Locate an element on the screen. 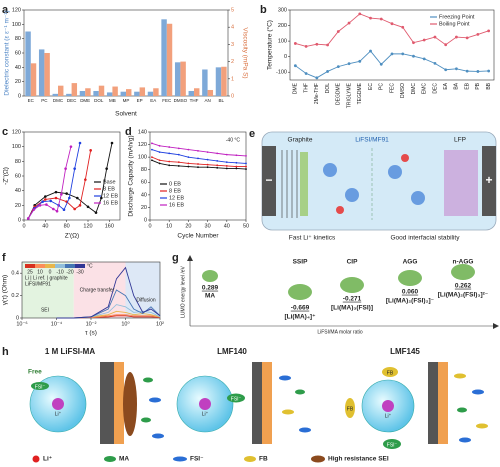  region-diffusion is located at coordinates (142, 290).